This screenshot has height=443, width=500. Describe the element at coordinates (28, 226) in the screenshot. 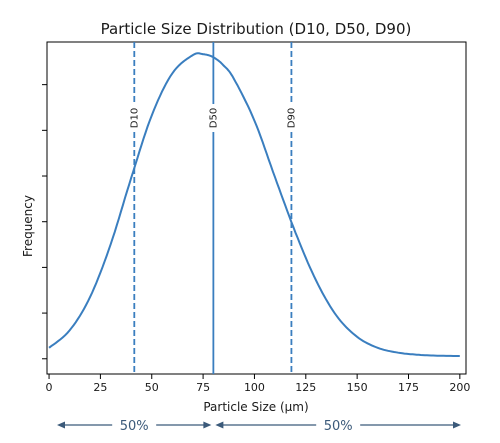

I see `y-axis-label: Frequency` at that location.